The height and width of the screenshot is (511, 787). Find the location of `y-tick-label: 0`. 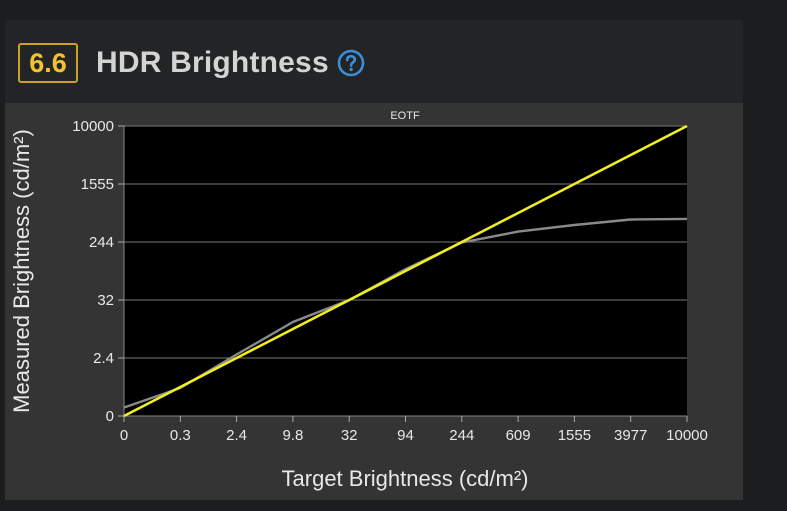

y-tick-label: 0 is located at coordinates (110, 416).